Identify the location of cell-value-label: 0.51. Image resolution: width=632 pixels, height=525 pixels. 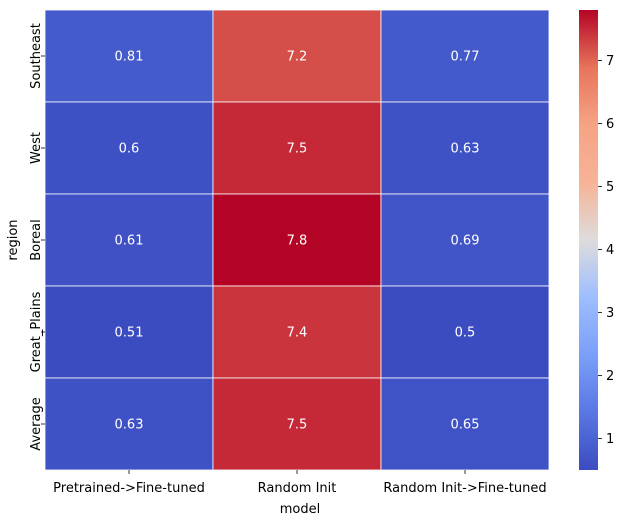
(129, 333).